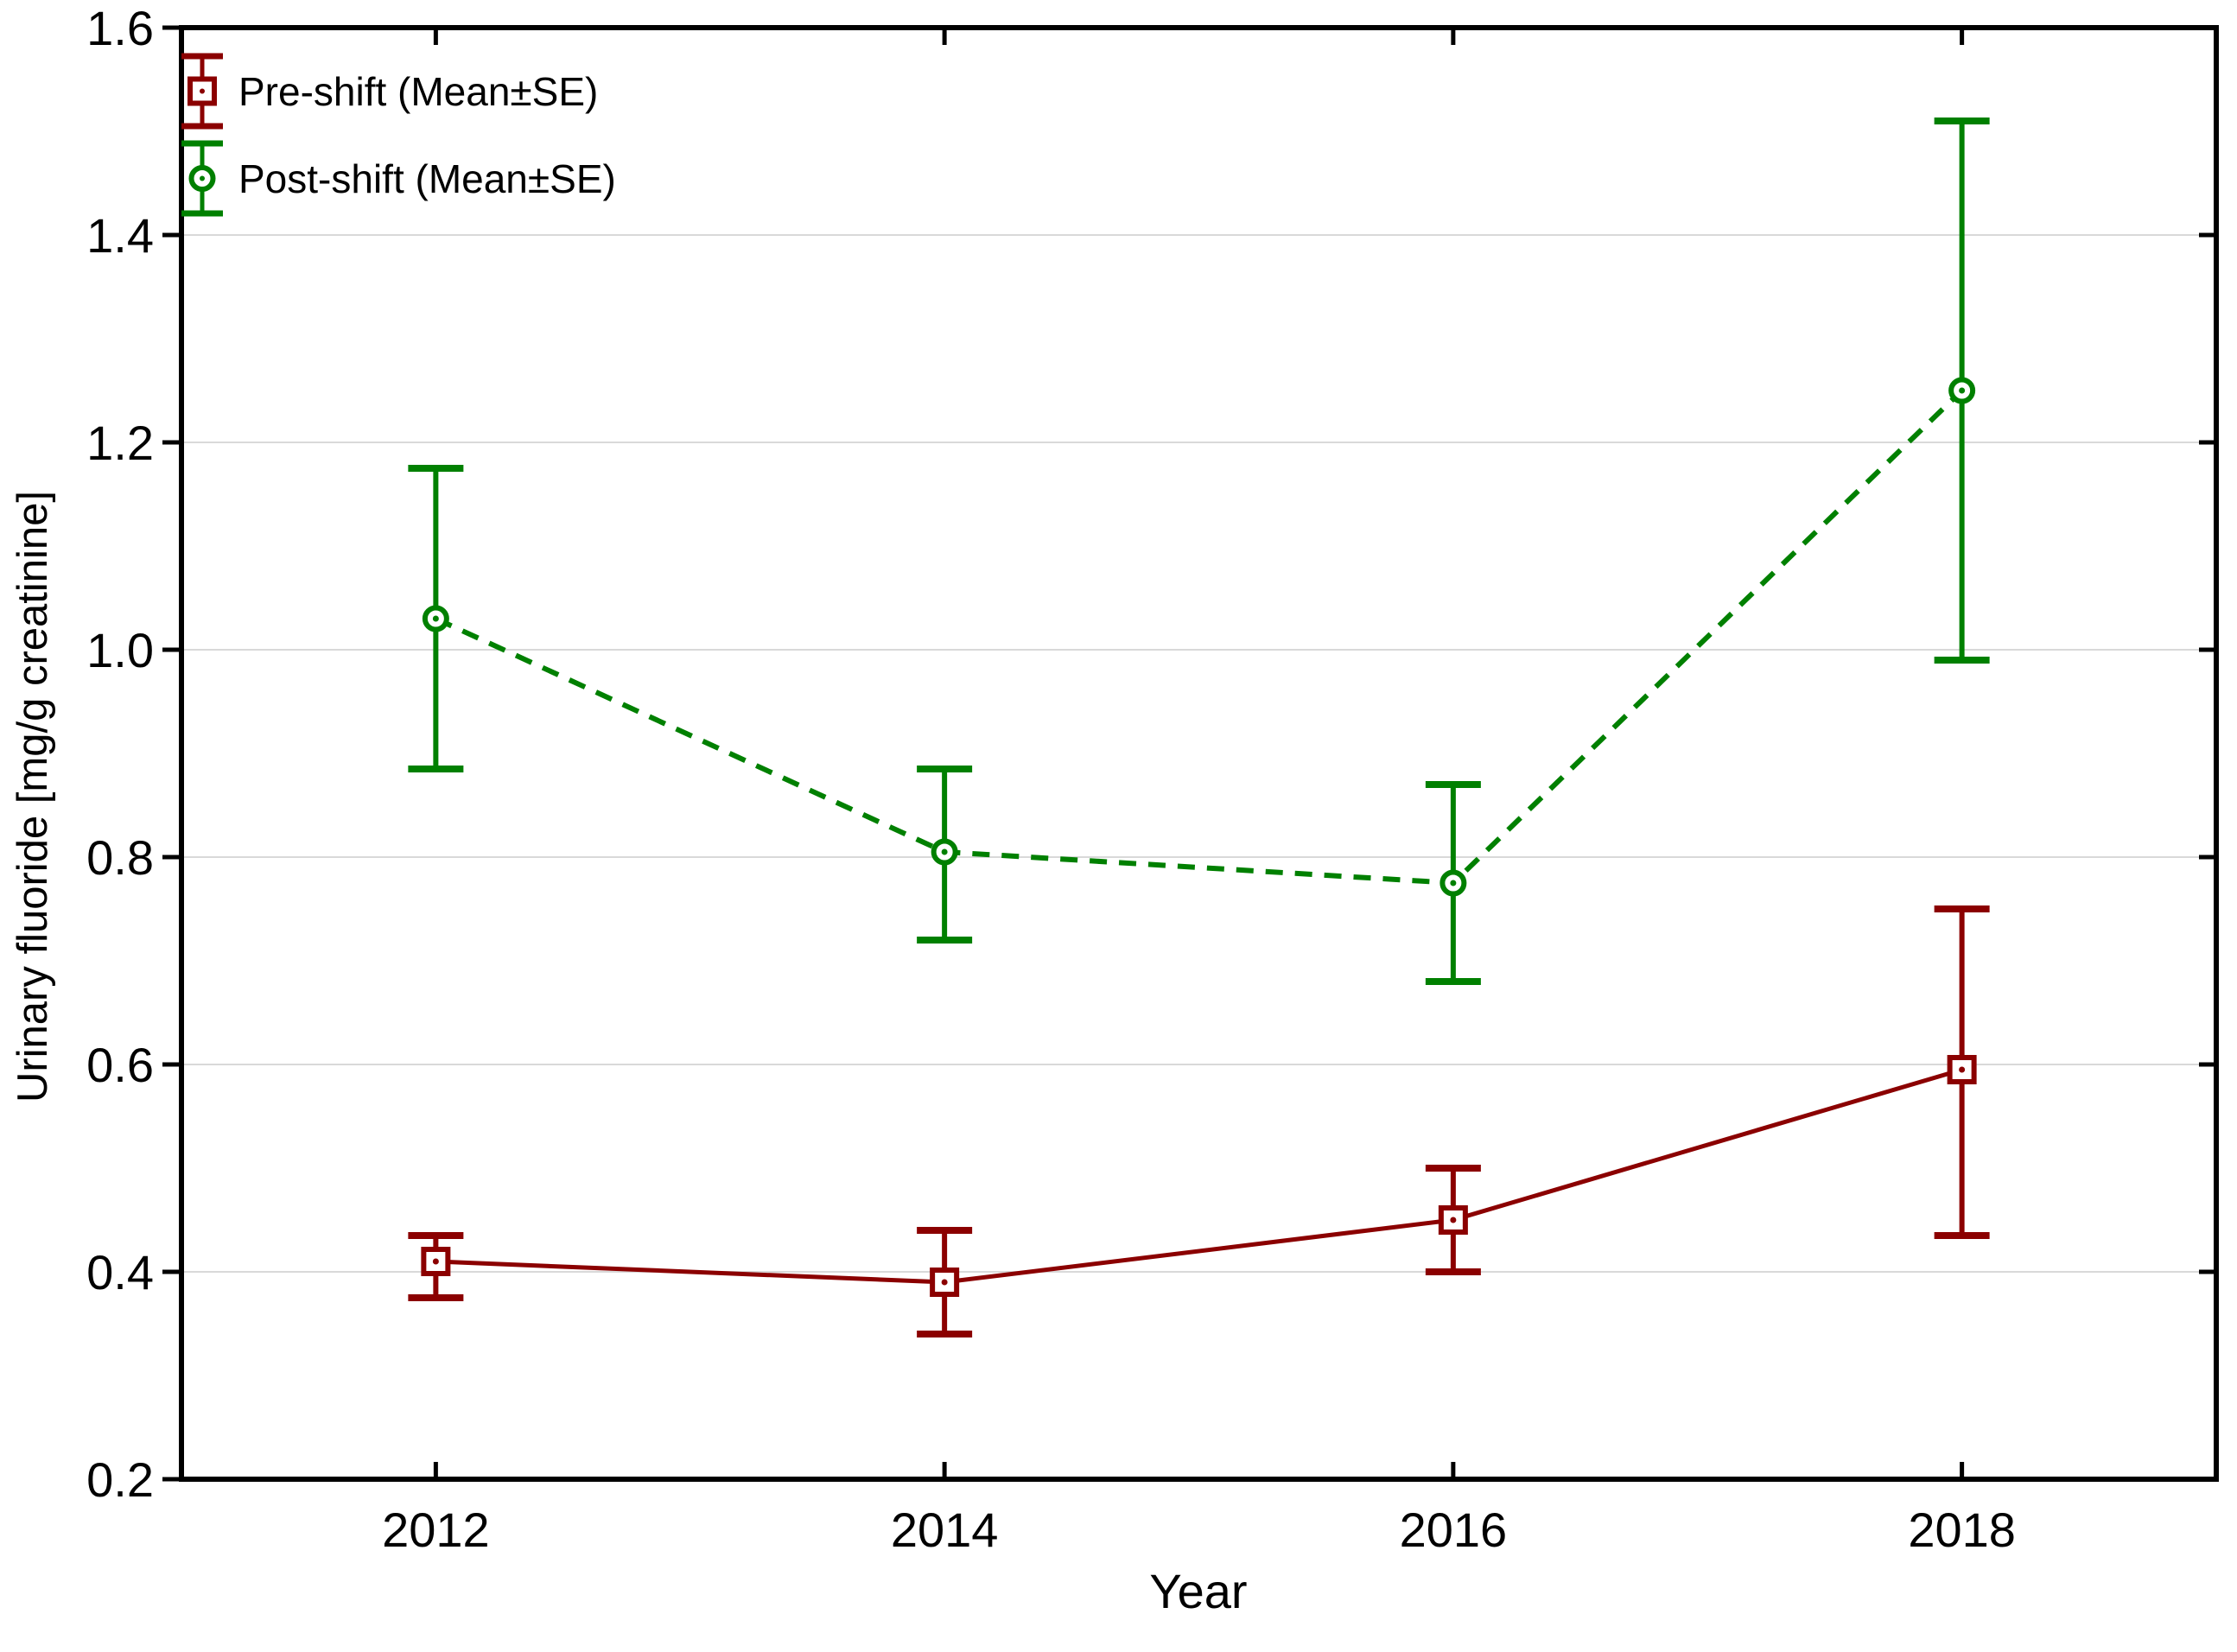 The height and width of the screenshot is (1652, 2237). I want to click on legend-item-pre-shift: Pre-shift (Mean±SE), so click(397, 91).